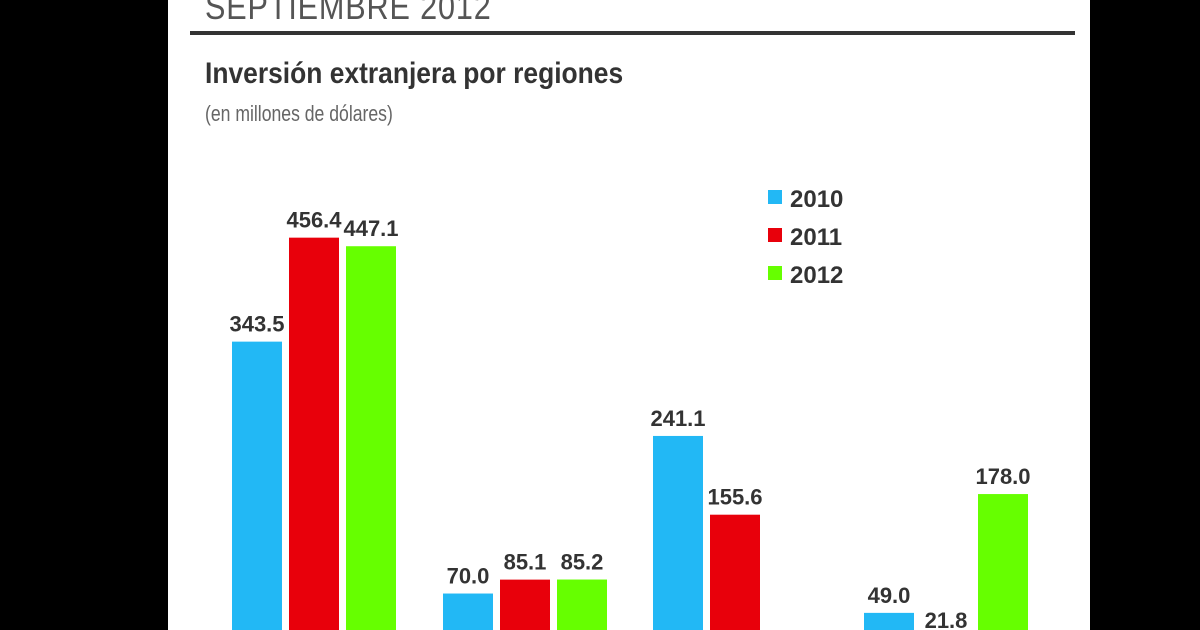  What do you see at coordinates (816, 275) in the screenshot?
I see `legend-label-2012: 2012` at bounding box center [816, 275].